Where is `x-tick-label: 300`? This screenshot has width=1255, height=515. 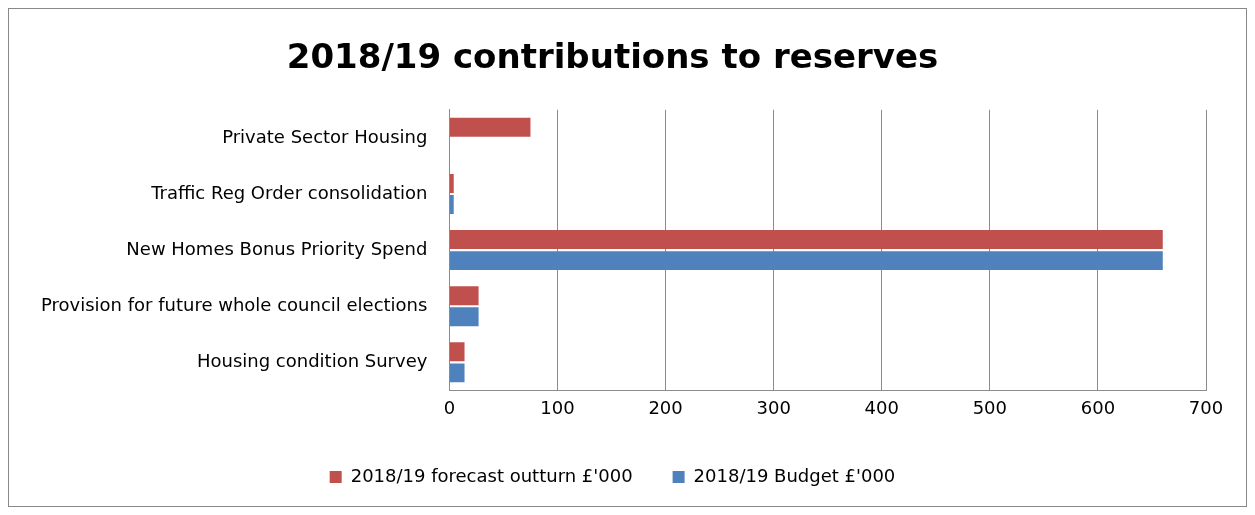 x-tick-label: 300 is located at coordinates (773, 407).